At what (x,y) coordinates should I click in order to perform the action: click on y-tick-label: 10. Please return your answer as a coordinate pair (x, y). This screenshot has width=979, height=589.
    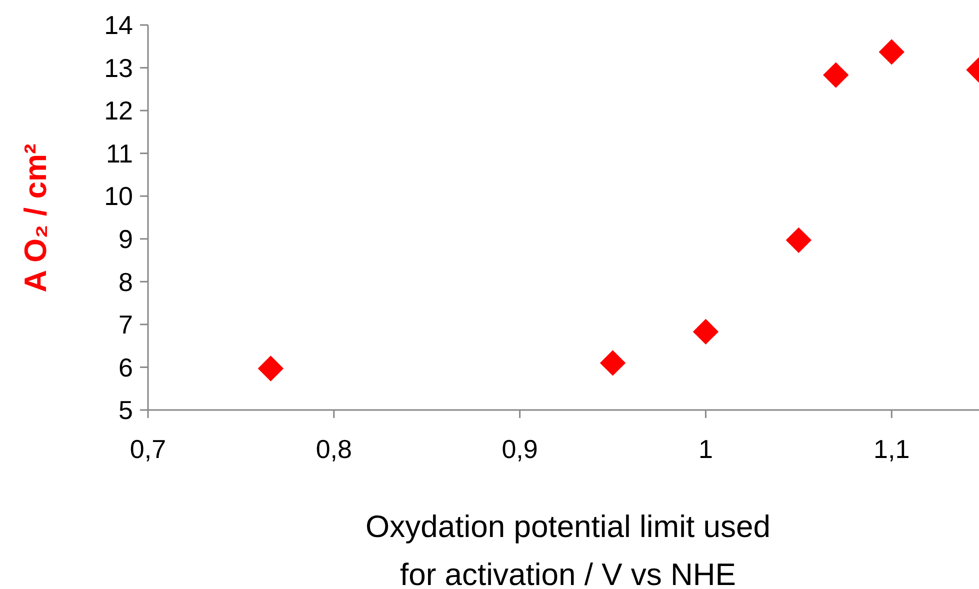
    Looking at the image, I should click on (118, 196).